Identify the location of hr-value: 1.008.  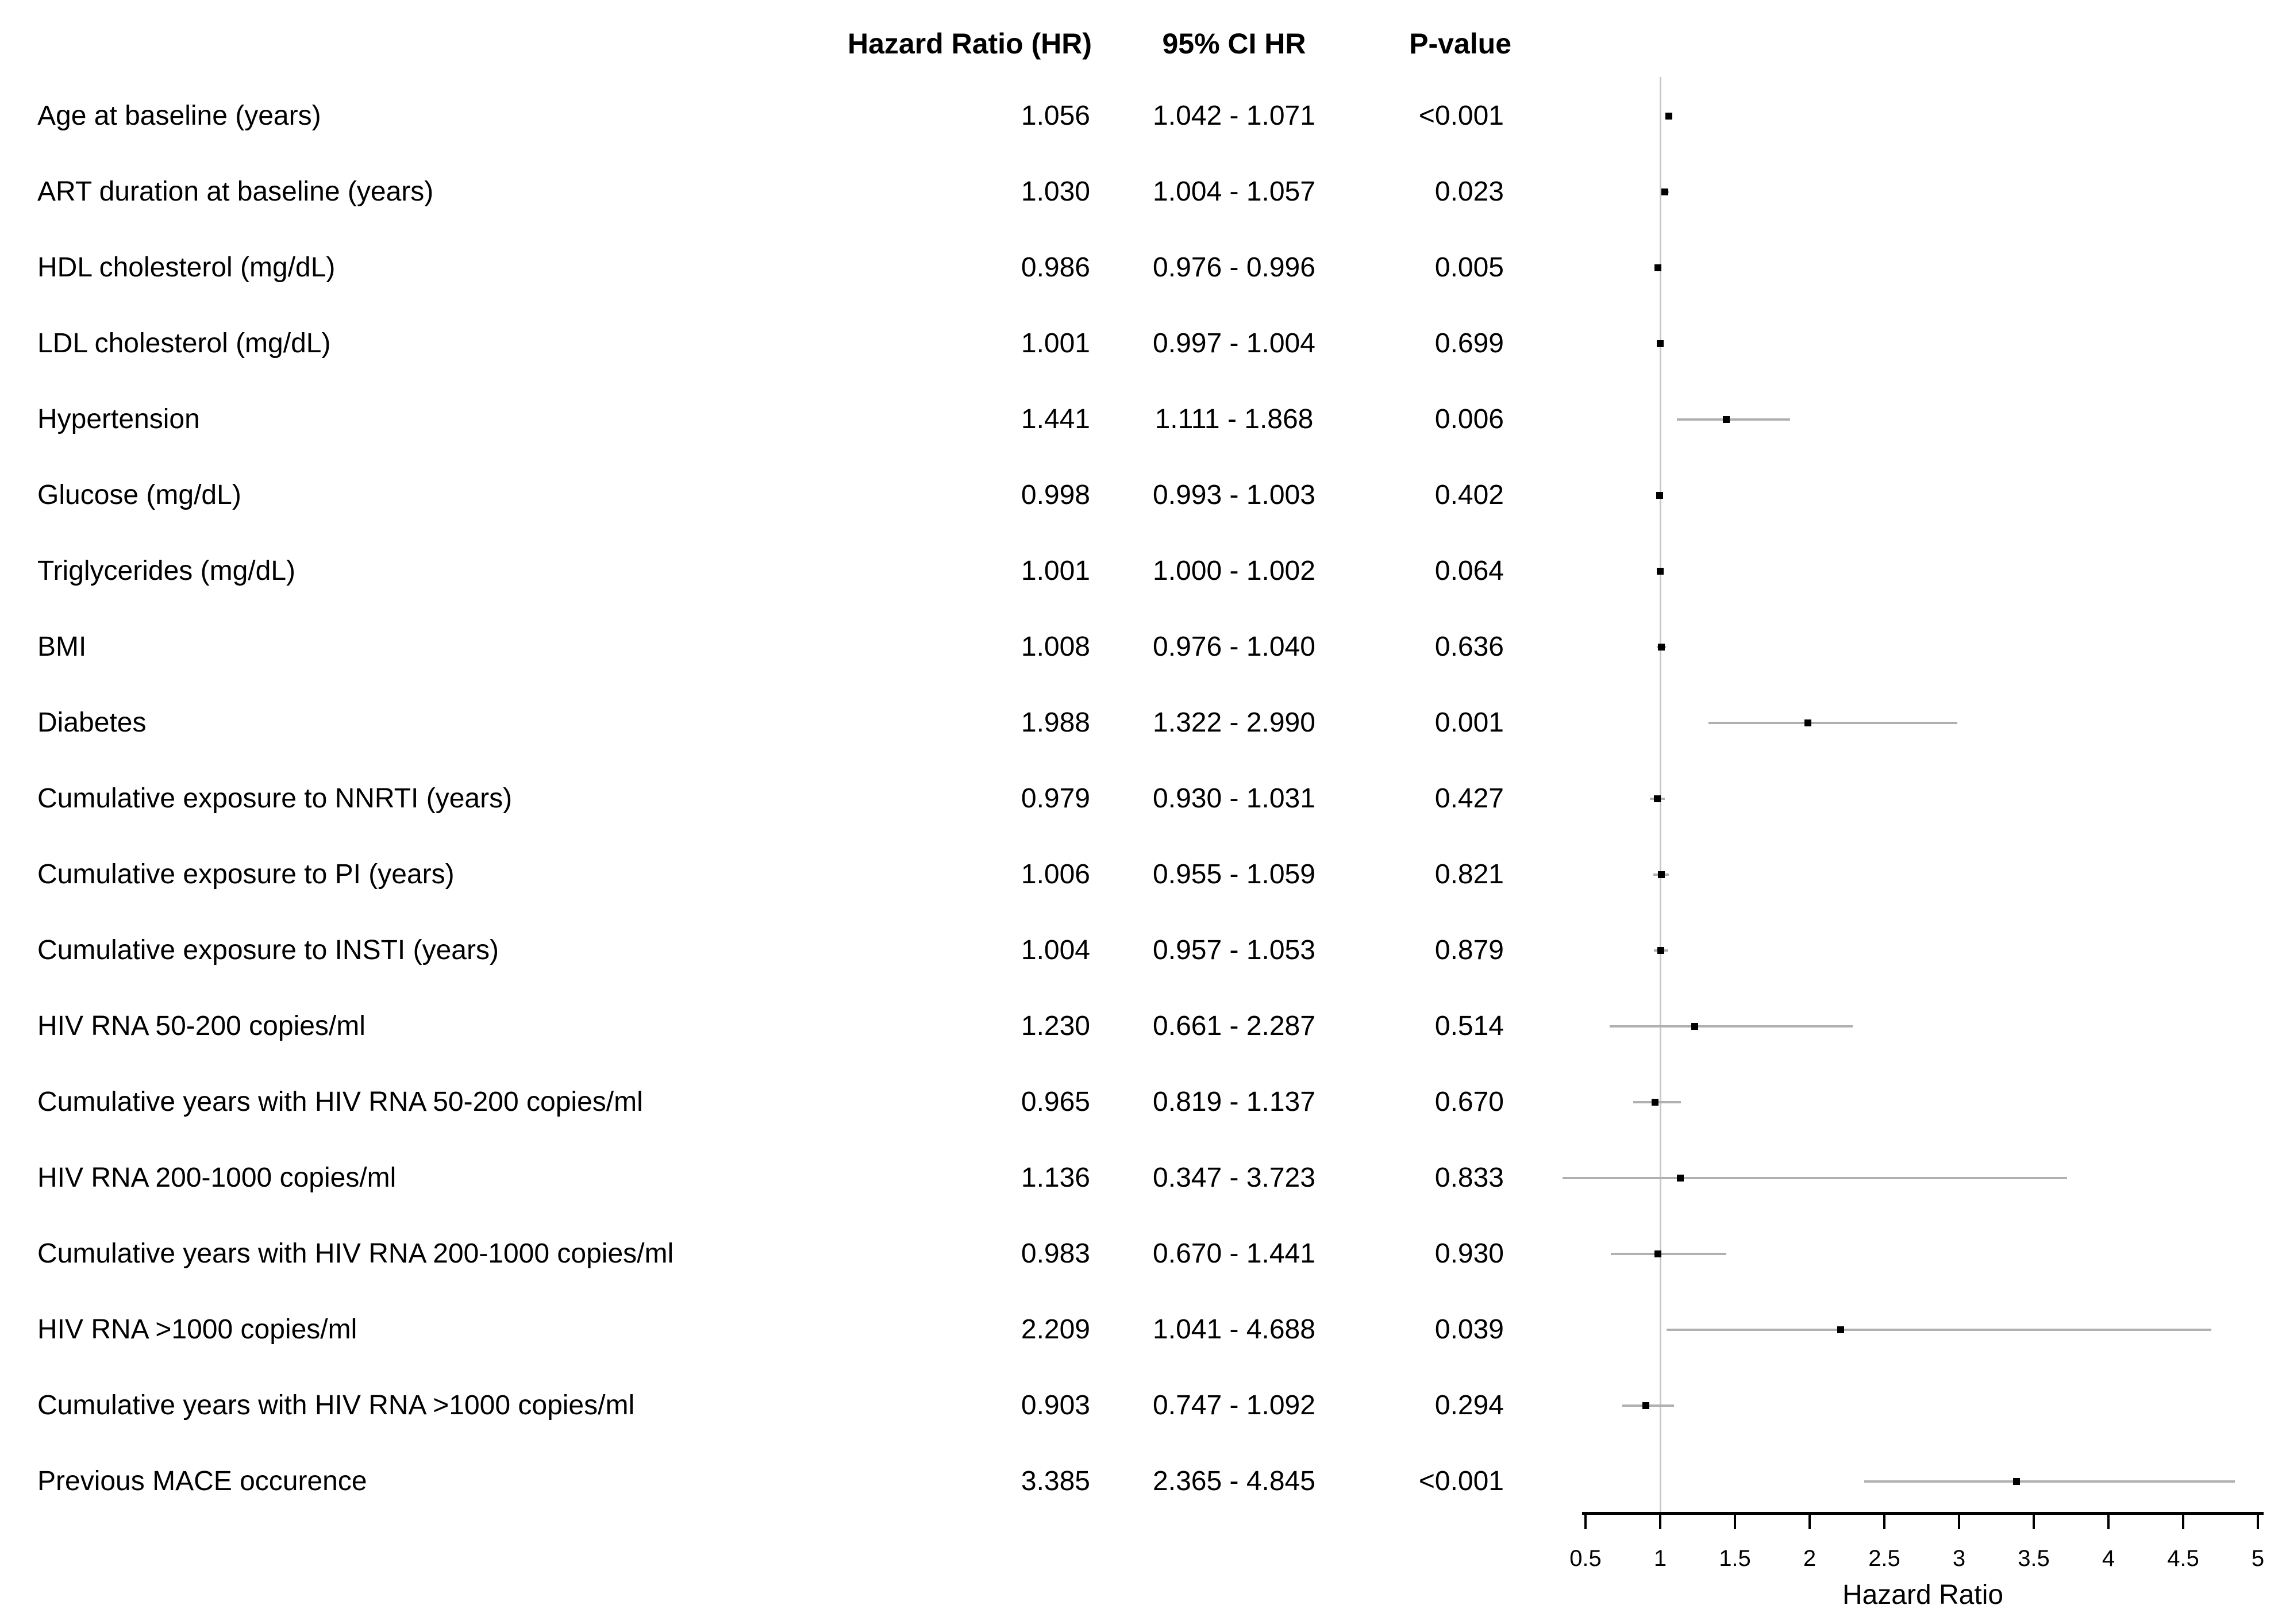
(1055, 647).